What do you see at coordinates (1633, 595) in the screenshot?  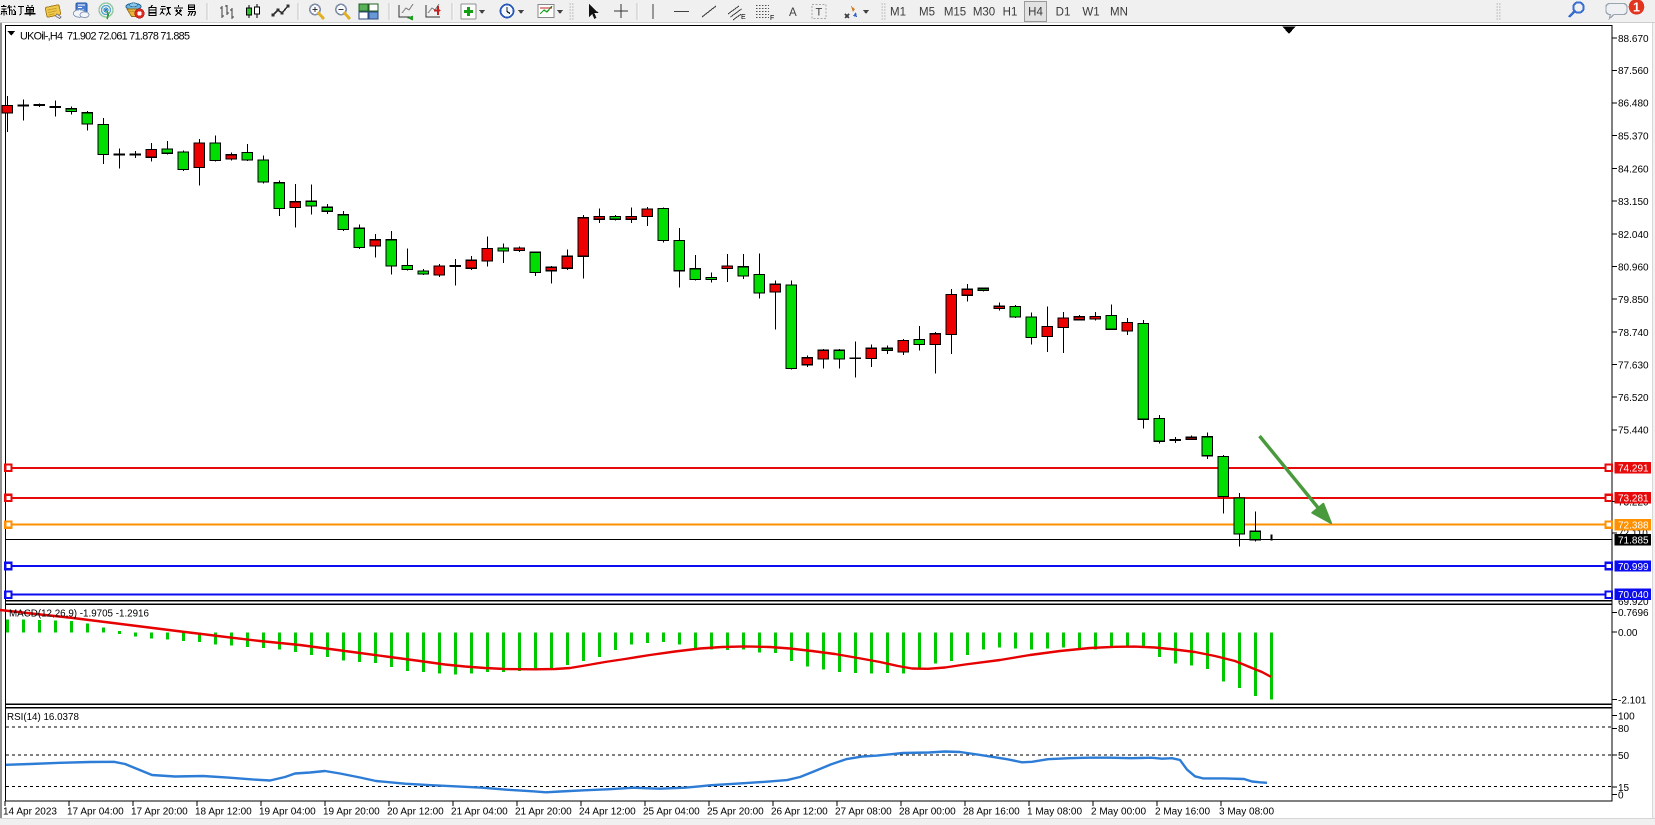 I see `svg-text: 70.040` at bounding box center [1633, 595].